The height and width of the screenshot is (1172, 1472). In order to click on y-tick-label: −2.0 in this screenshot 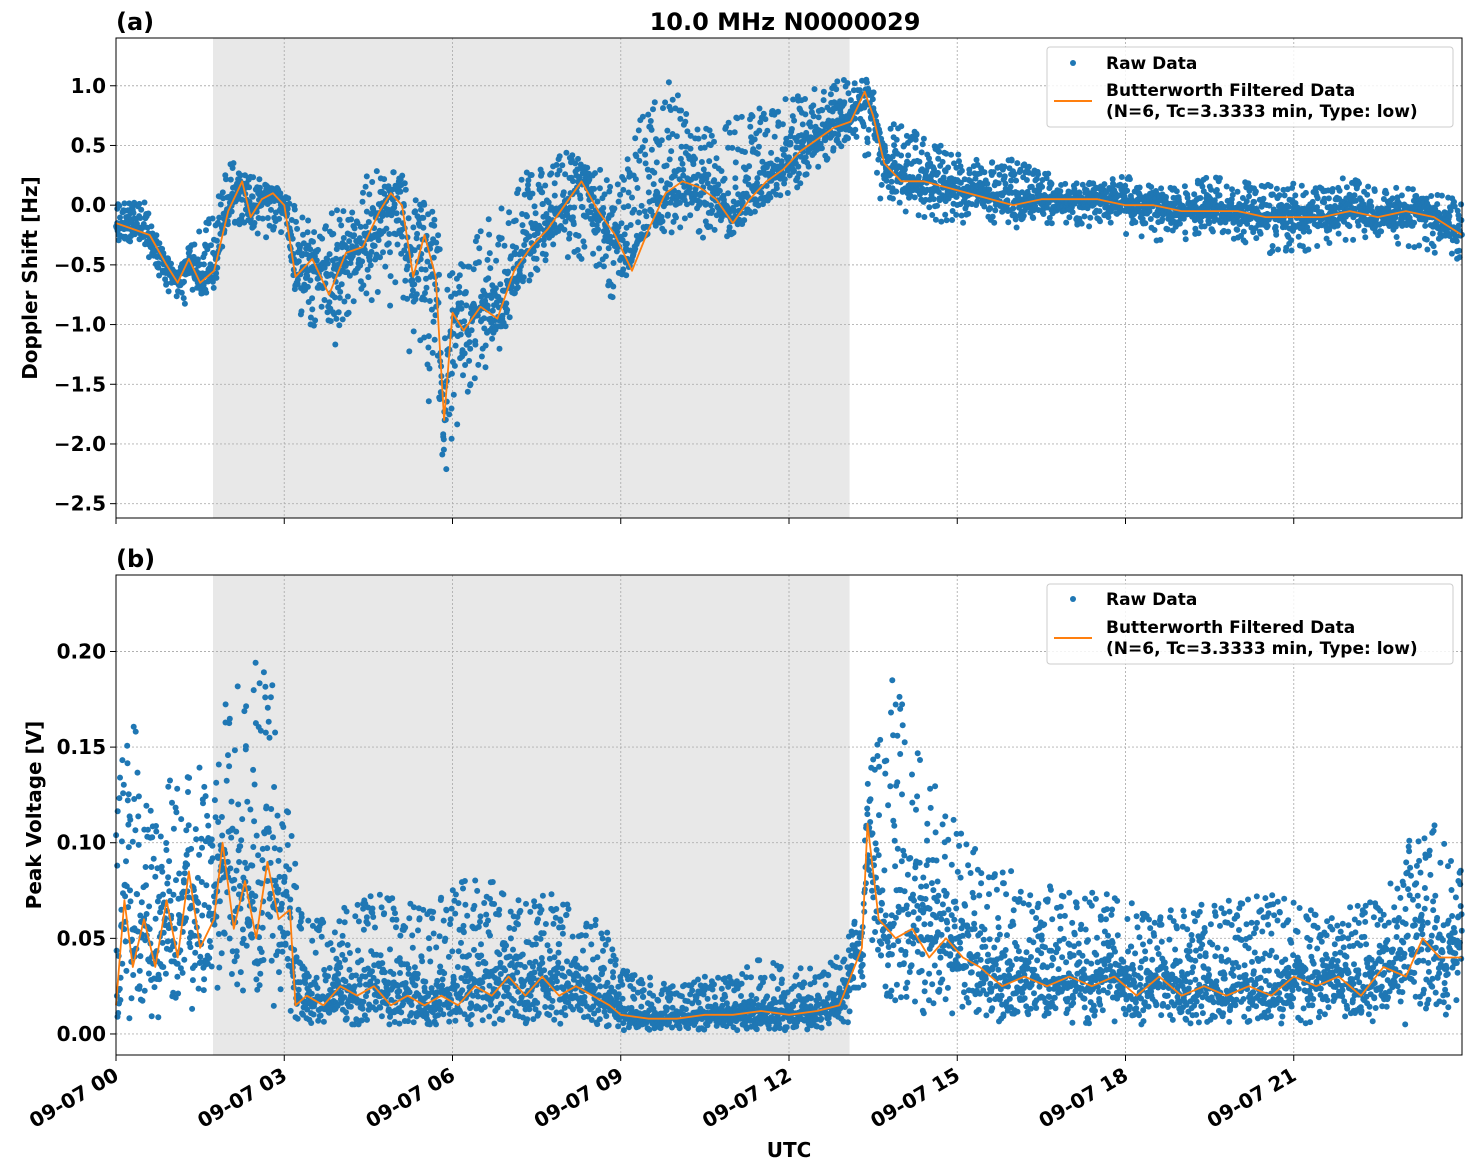, I will do `click(80, 444)`.